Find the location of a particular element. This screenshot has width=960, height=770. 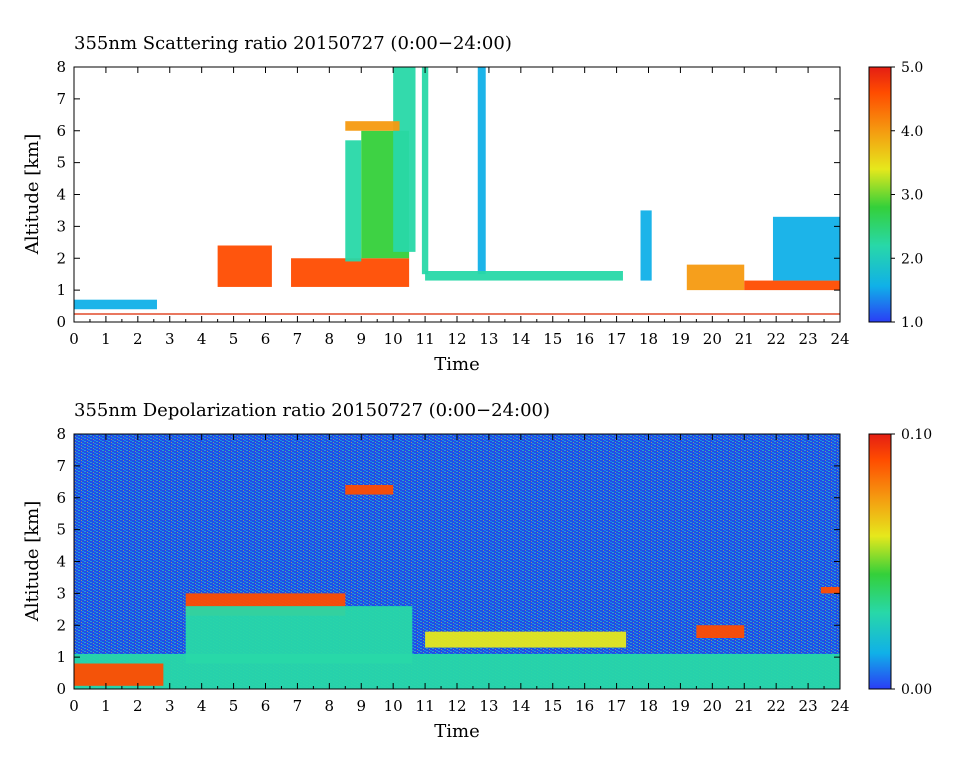

x-tick-label: 22 is located at coordinates (776, 339).